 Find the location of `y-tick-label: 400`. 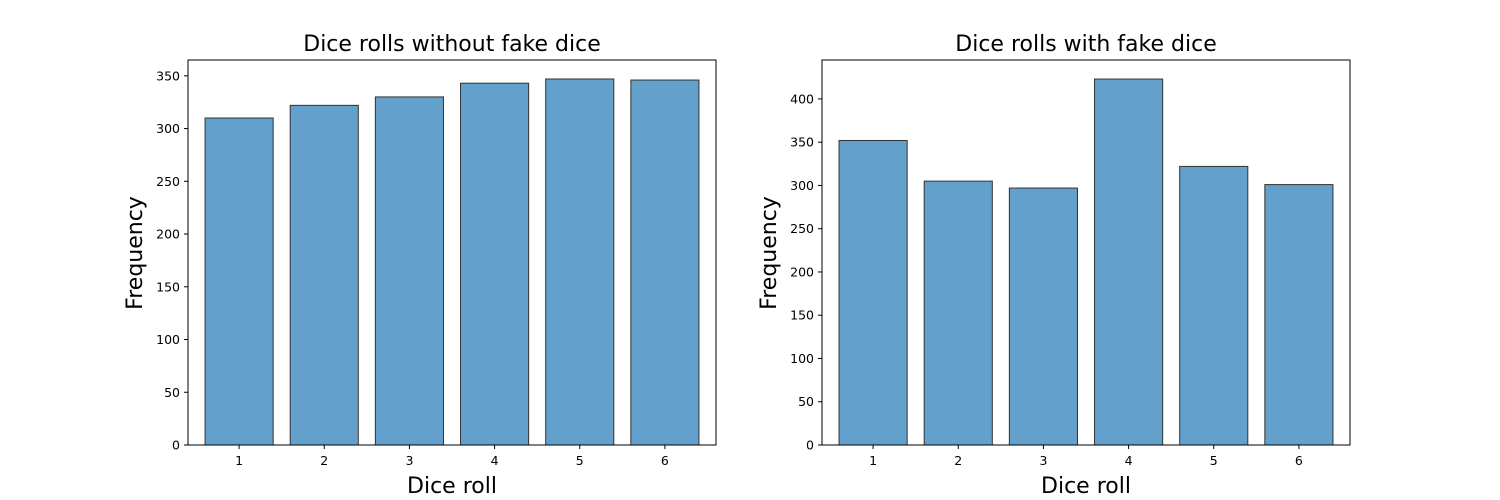

y-tick-label: 400 is located at coordinates (802, 98).